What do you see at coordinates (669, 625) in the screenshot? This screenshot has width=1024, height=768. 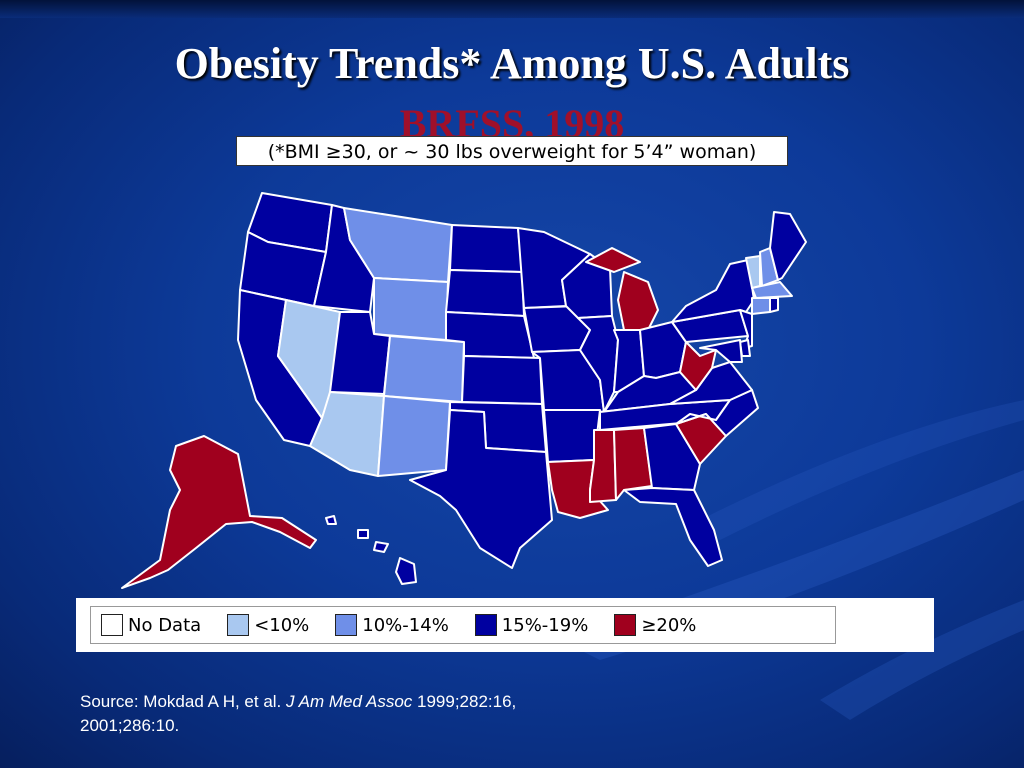 I see `legend-label: ≥20%` at bounding box center [669, 625].